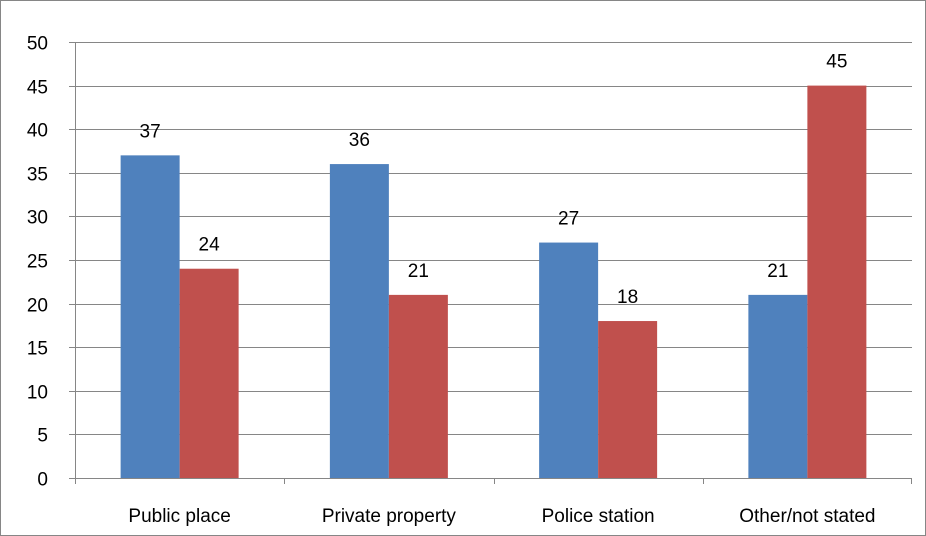 This screenshot has height=536, width=926. I want to click on data-label-series1-3: 21, so click(777, 271).